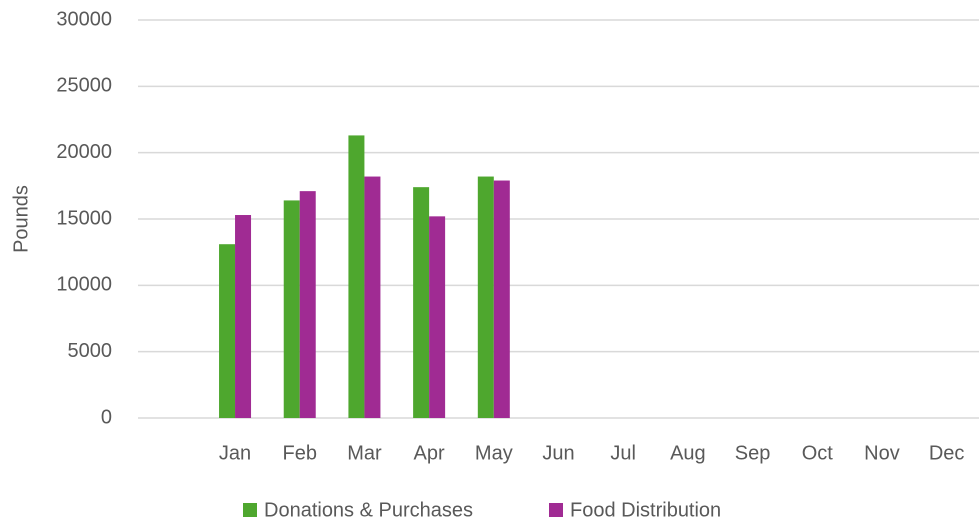 This screenshot has height=525, width=979. I want to click on x-tick-label: Mar, so click(364, 453).